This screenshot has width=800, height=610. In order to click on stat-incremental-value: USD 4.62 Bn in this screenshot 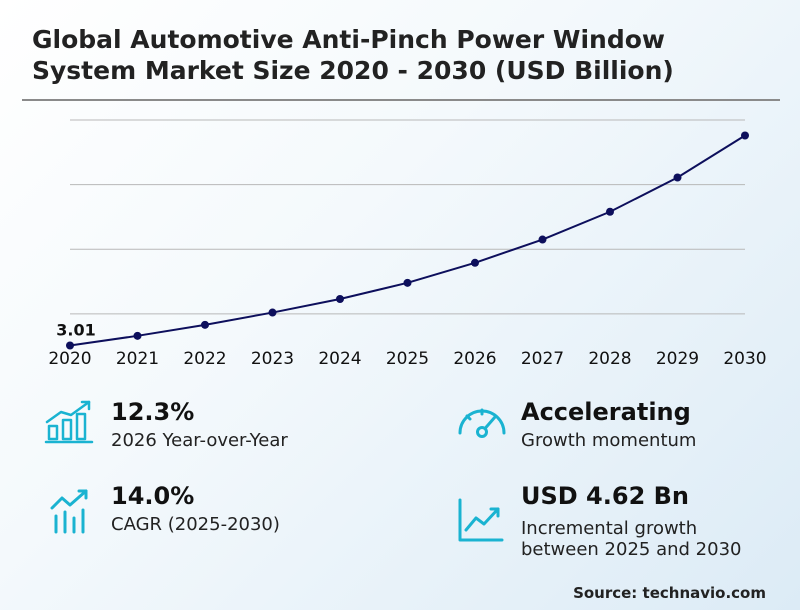, I will do `click(605, 496)`.